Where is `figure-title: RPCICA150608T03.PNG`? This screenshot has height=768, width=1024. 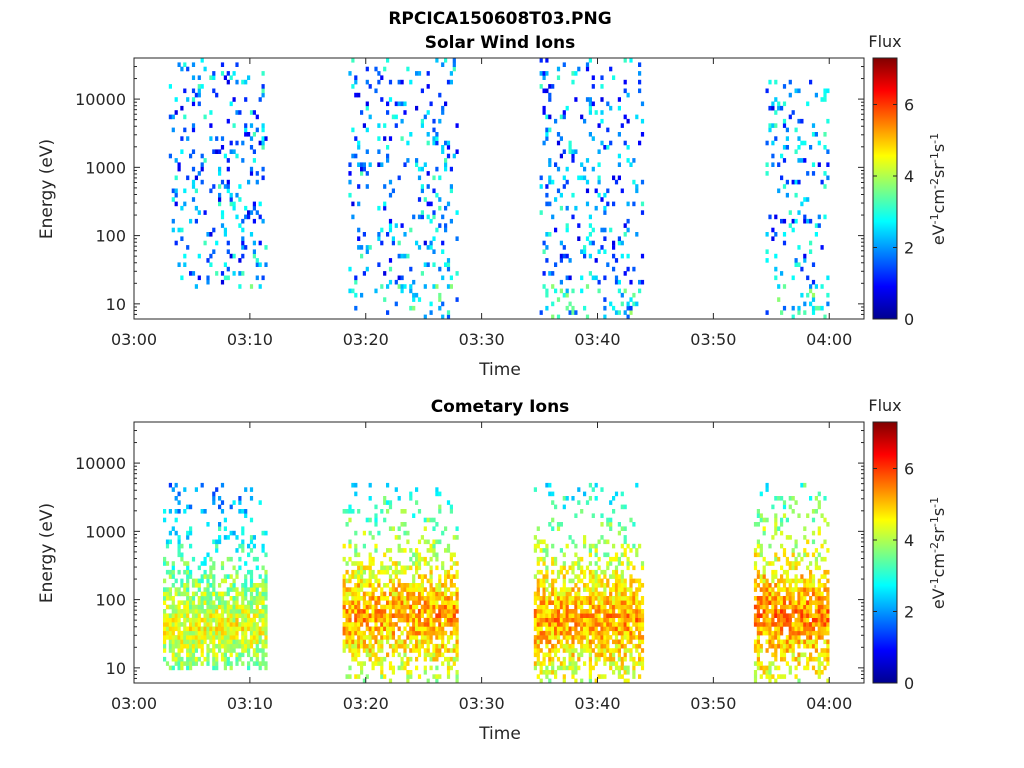
figure-title: RPCICA150608T03.PNG is located at coordinates (499, 19).